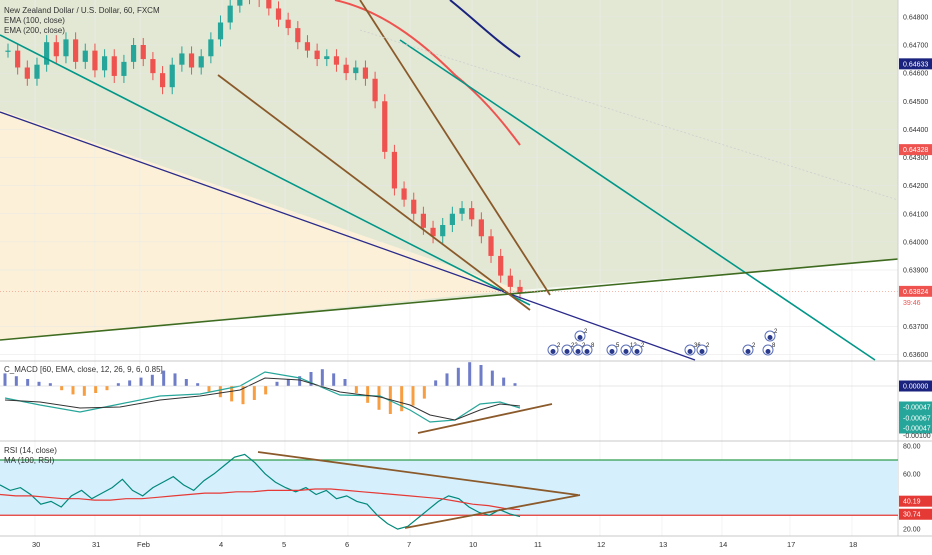  Describe the element at coordinates (915, 17) in the screenshot. I see `price-tick-label: 0.64800` at that location.